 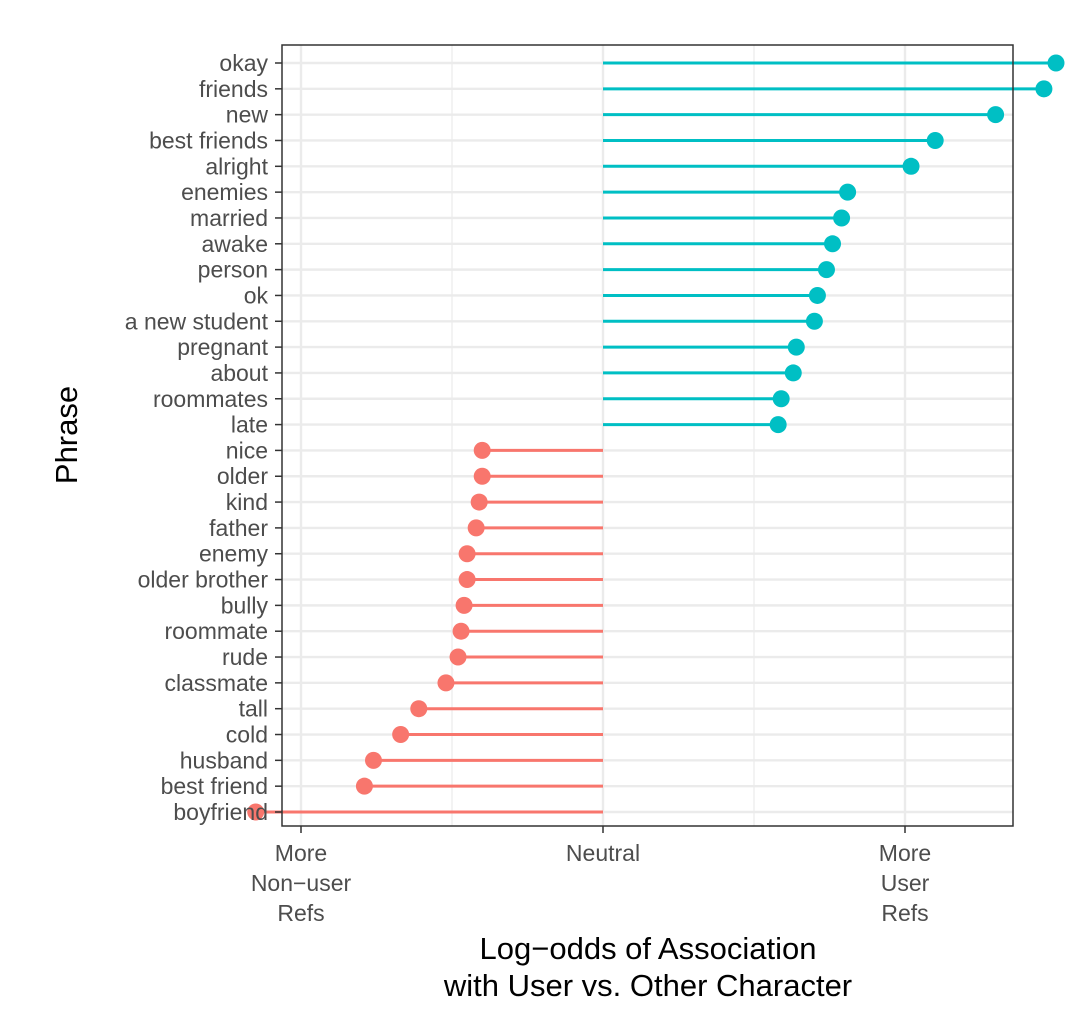 I want to click on x-axis: More Non−user Refs Neutral More User Refs, so click(x=591, y=876).